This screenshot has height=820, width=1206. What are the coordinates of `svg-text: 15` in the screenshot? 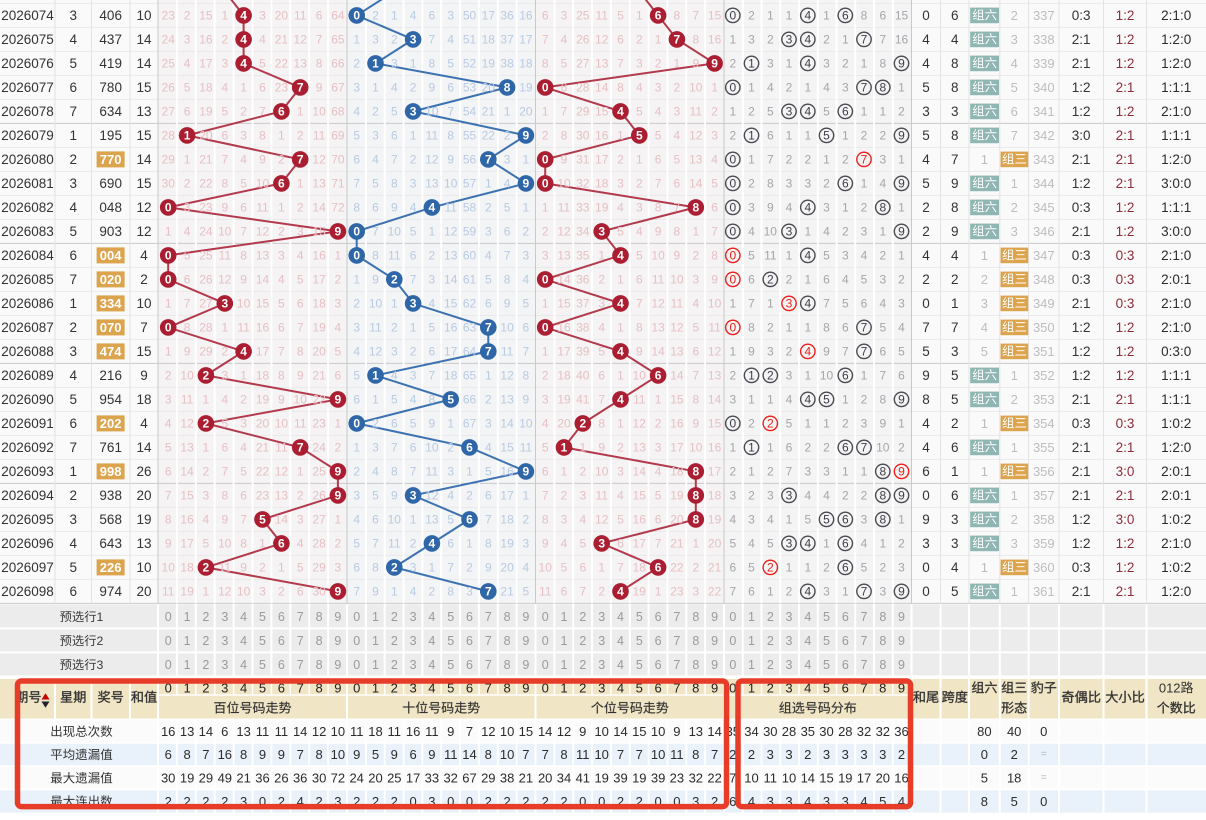 It's located at (507, 448).